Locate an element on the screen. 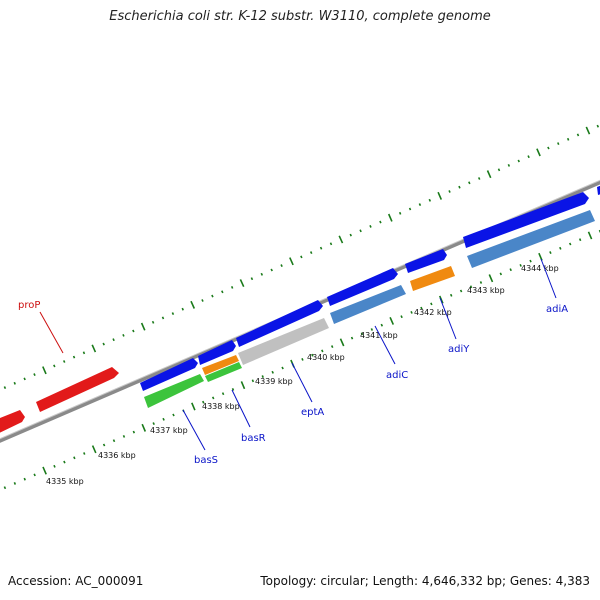 This screenshot has height=600, width=600. feature-basR-orange is located at coordinates (220, 365).